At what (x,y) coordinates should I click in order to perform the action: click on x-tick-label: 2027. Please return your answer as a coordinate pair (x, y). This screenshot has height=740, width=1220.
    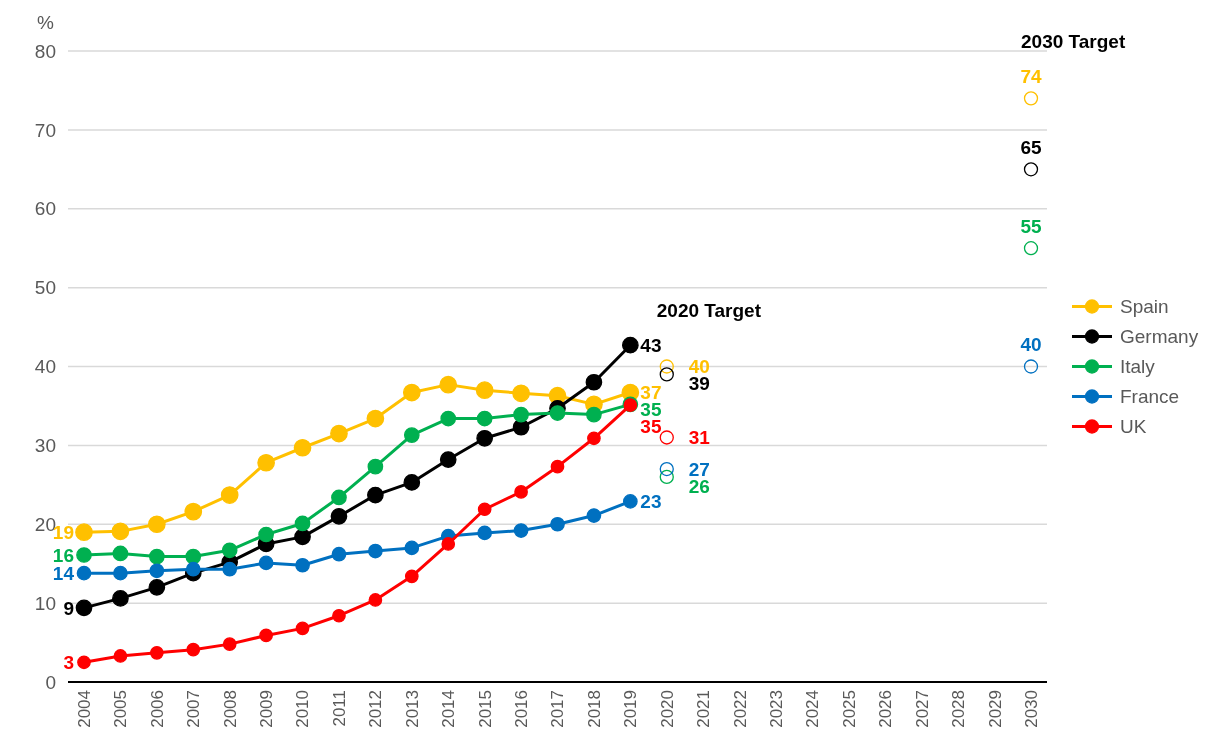
    Looking at the image, I should click on (922, 709).